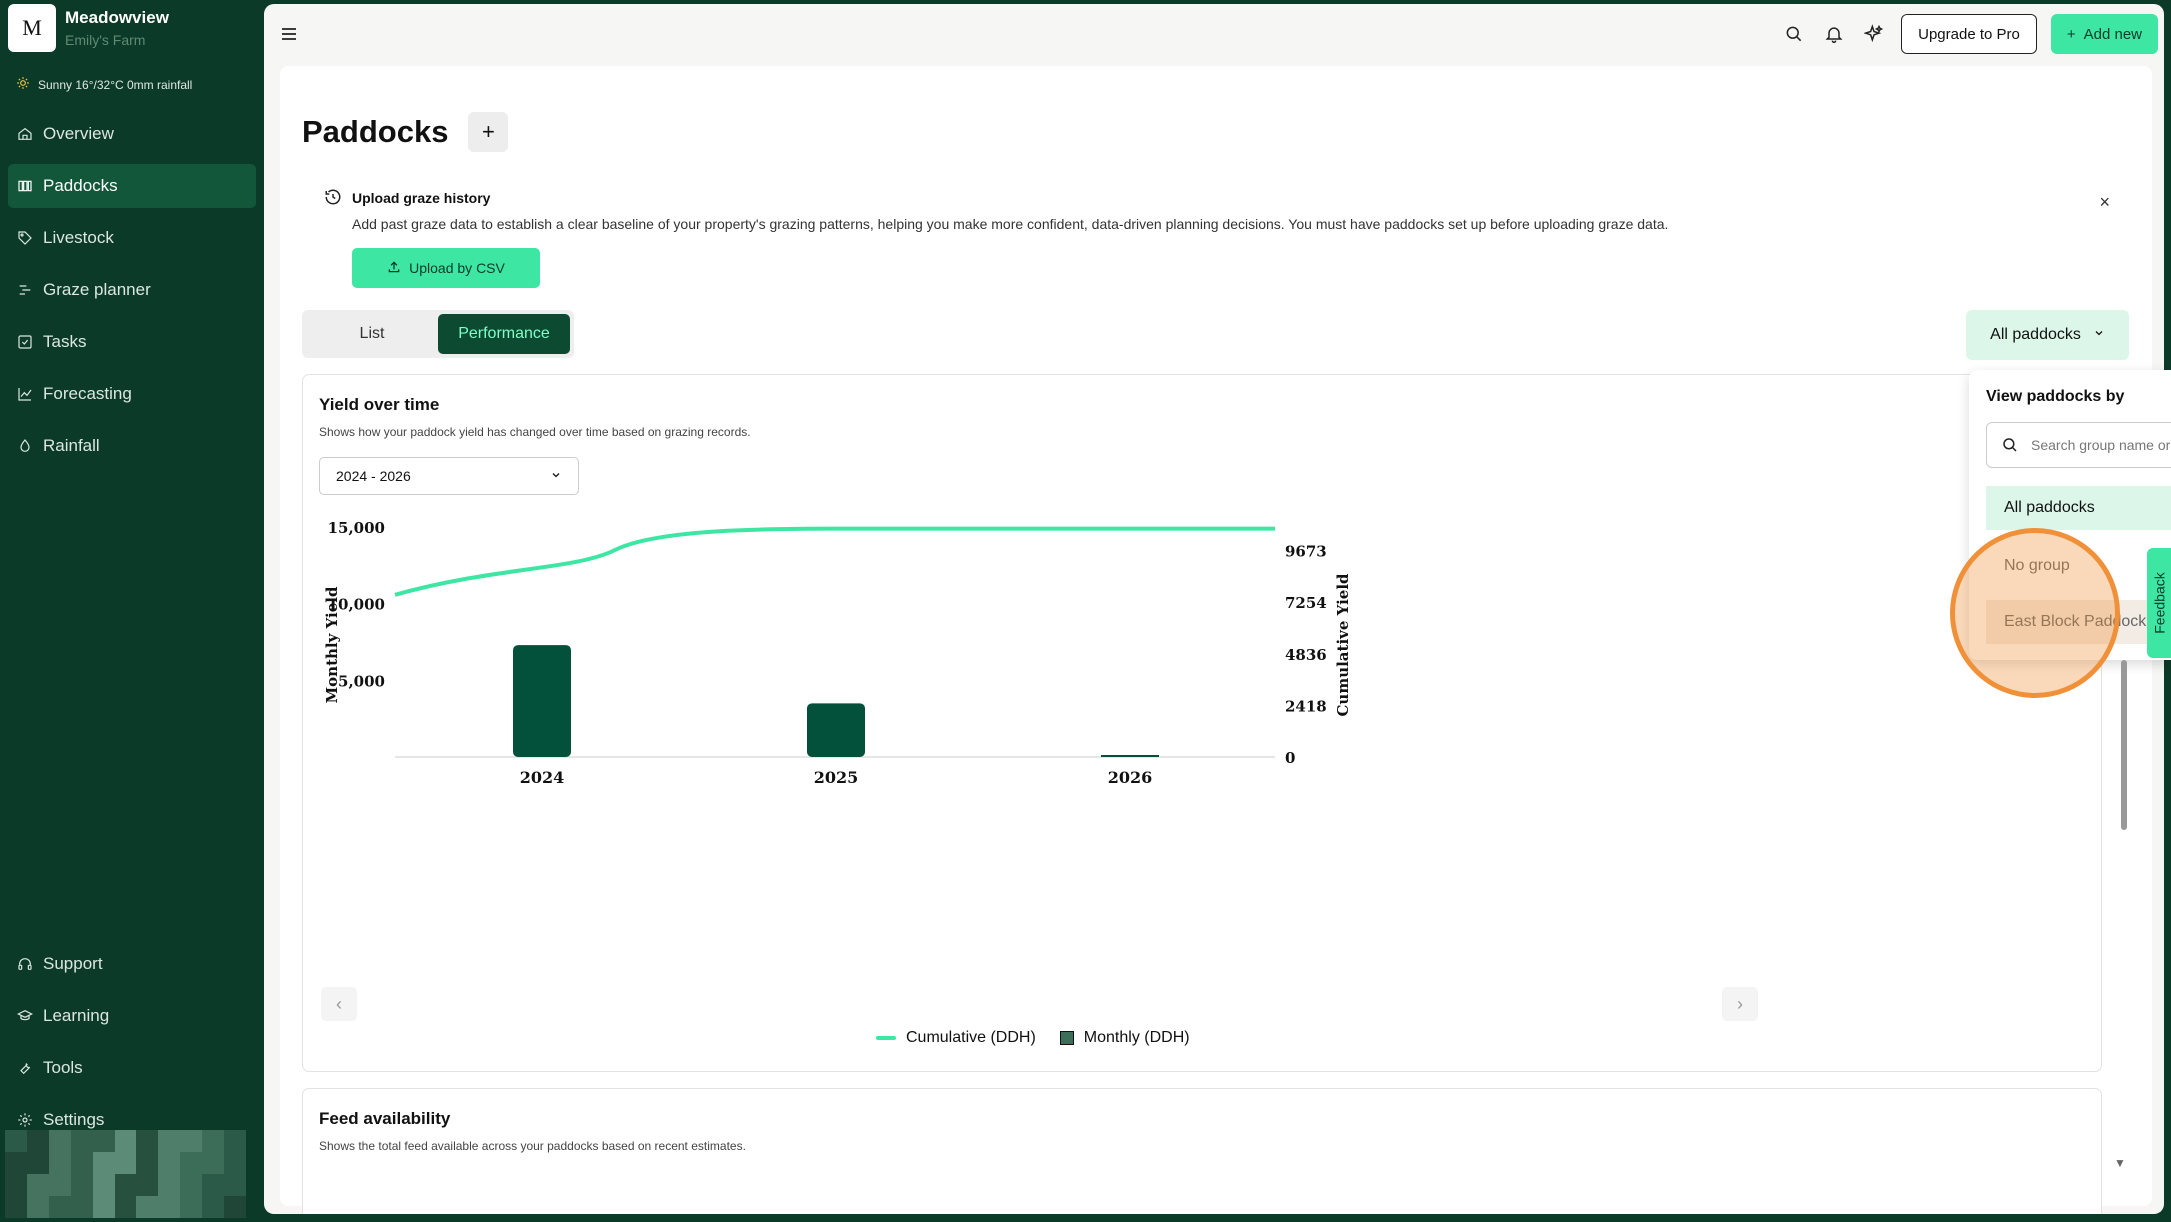 This screenshot has width=2171, height=1222. What do you see at coordinates (1130, 756) in the screenshot?
I see `bar-2026` at bounding box center [1130, 756].